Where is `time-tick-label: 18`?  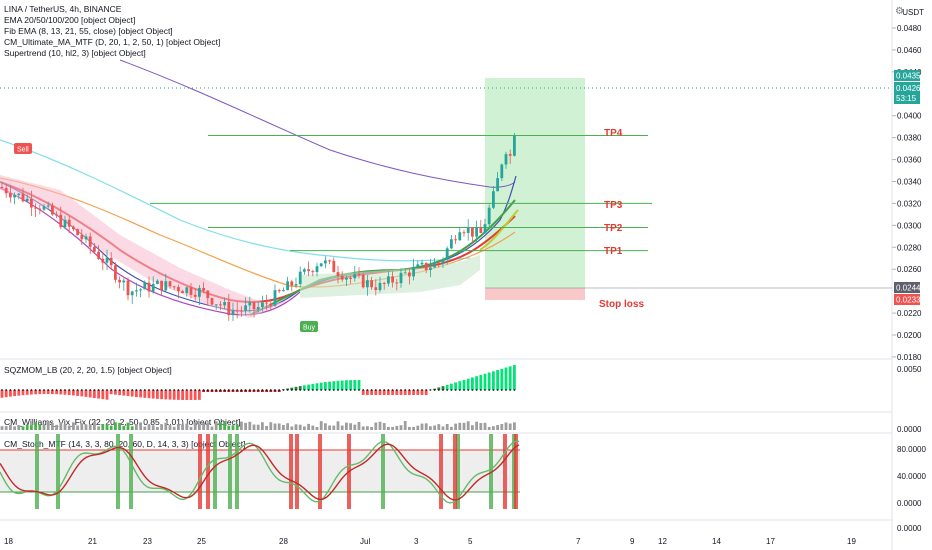
time-tick-label: 18 is located at coordinates (8, 541).